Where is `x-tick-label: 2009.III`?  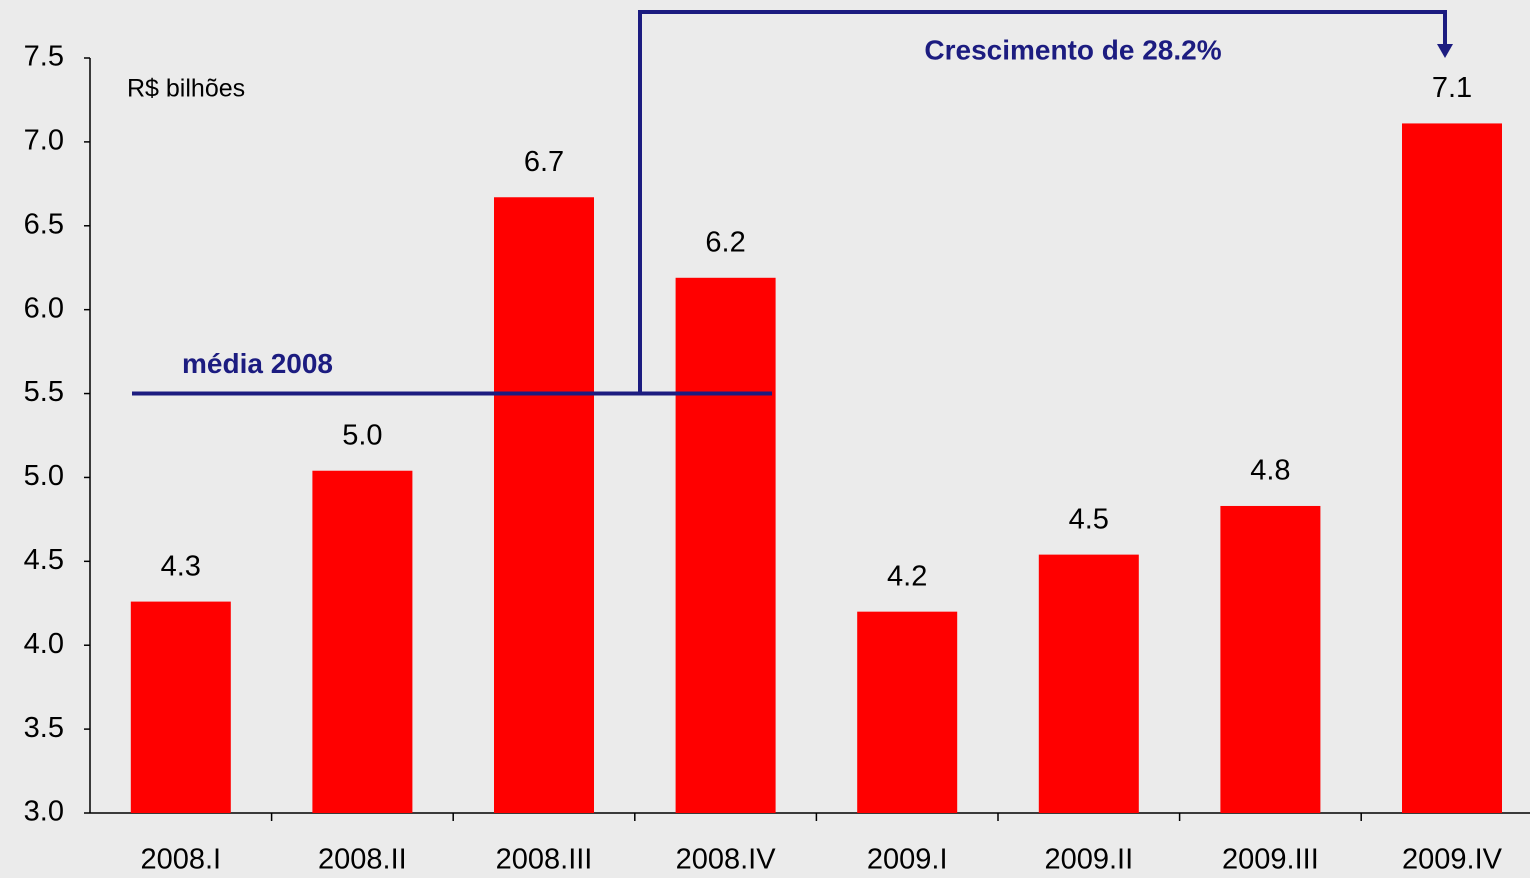
x-tick-label: 2009.III is located at coordinates (1270, 860).